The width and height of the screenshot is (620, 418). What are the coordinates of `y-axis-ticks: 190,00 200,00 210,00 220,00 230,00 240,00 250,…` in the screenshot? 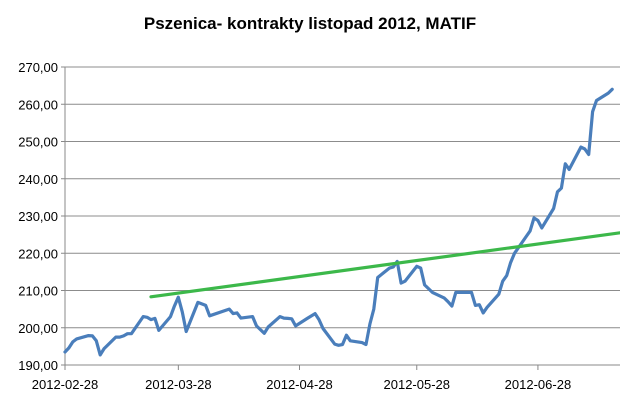 It's located at (41, 216).